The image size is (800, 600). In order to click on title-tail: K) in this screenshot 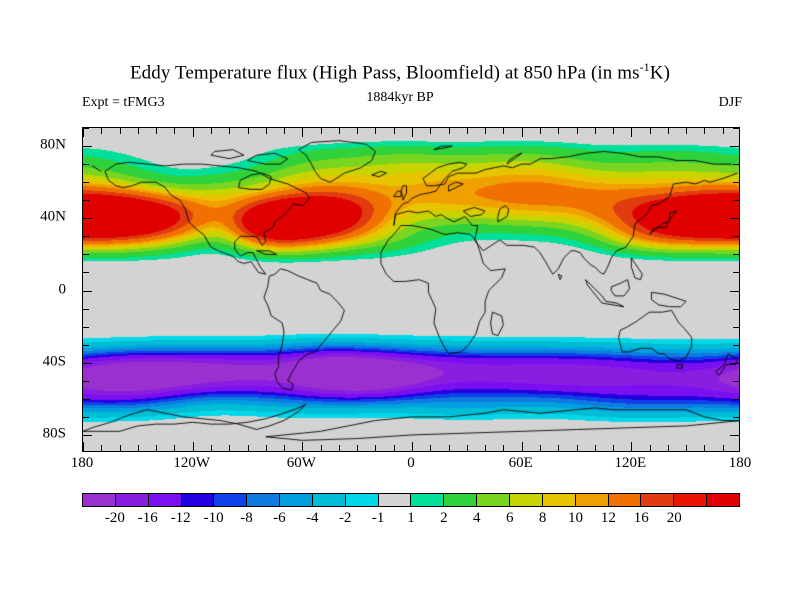, I will do `click(660, 73)`.